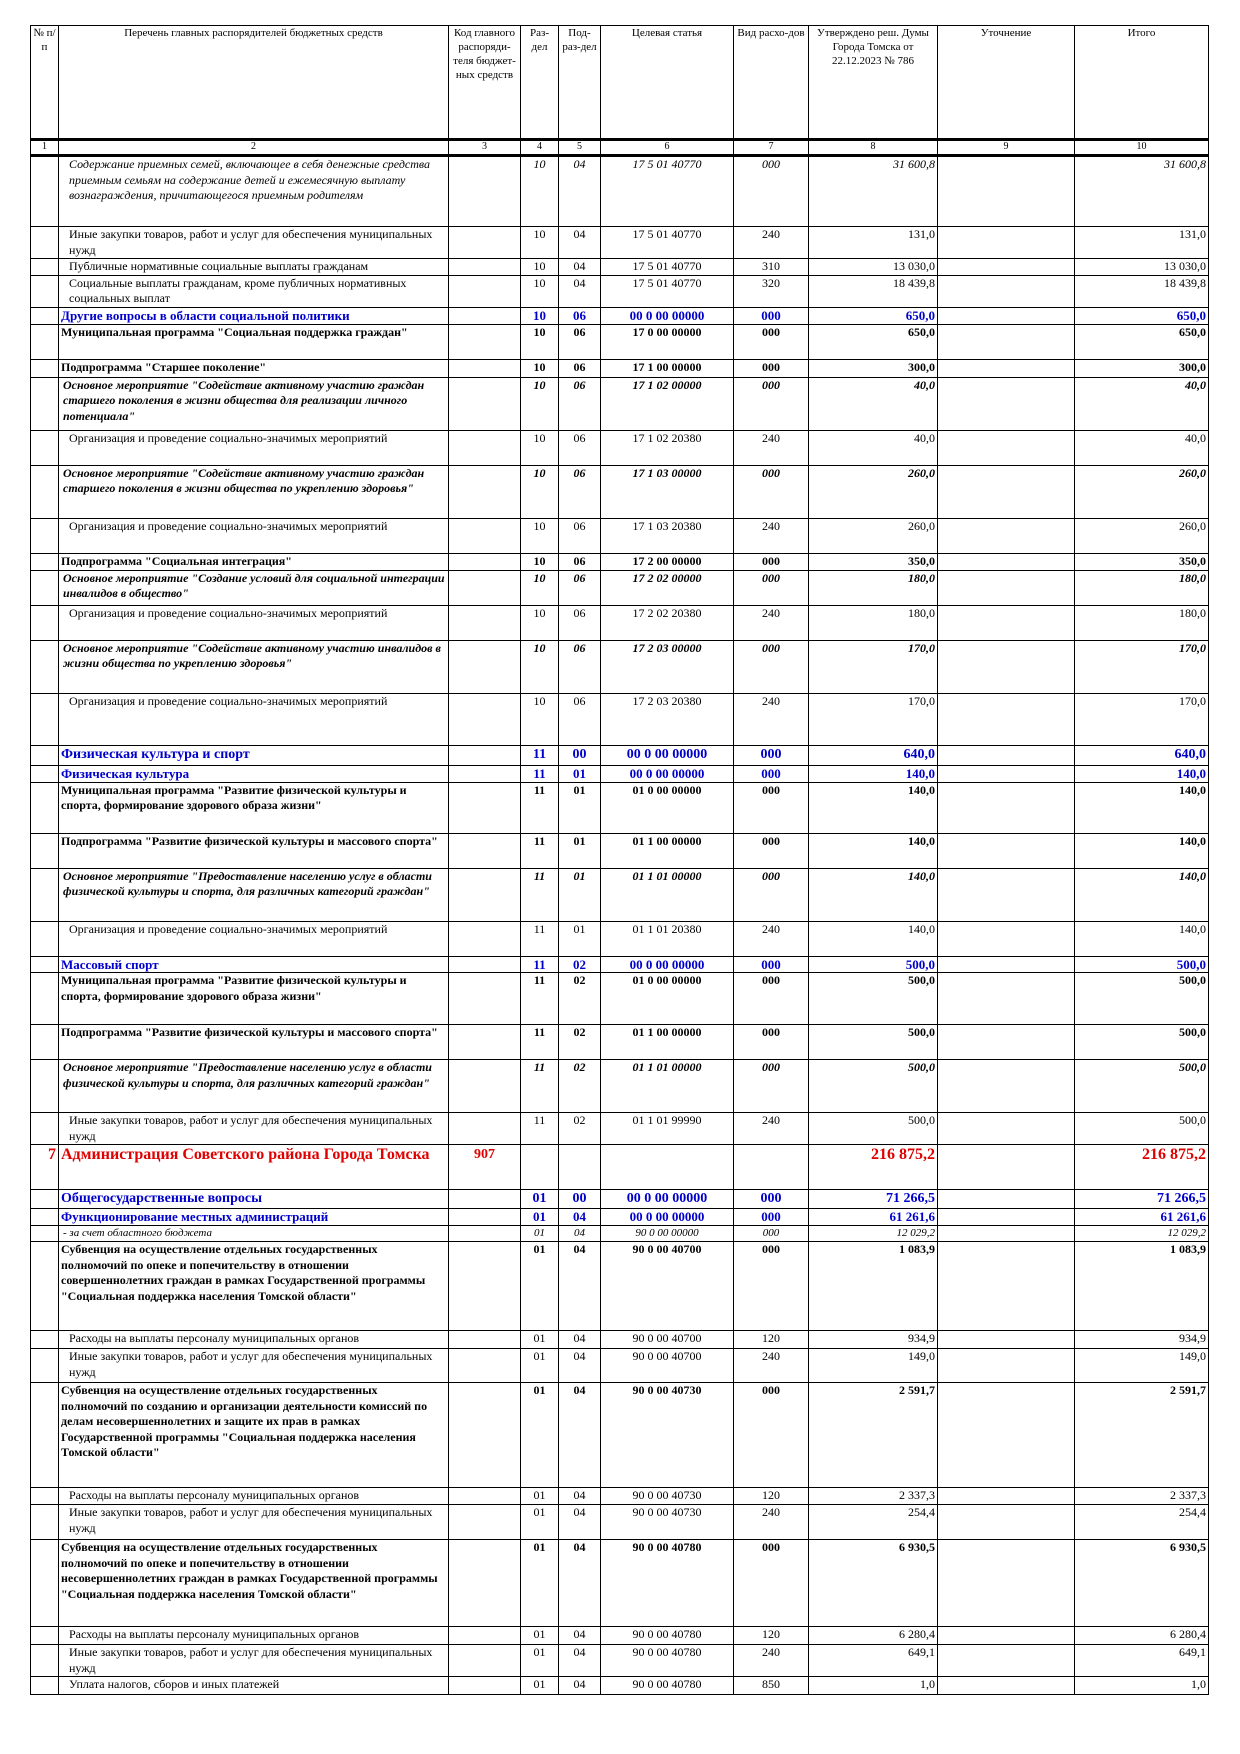 The image size is (1240, 1754). What do you see at coordinates (771, 1685) in the screenshot?
I see `expense-kind: 850` at bounding box center [771, 1685].